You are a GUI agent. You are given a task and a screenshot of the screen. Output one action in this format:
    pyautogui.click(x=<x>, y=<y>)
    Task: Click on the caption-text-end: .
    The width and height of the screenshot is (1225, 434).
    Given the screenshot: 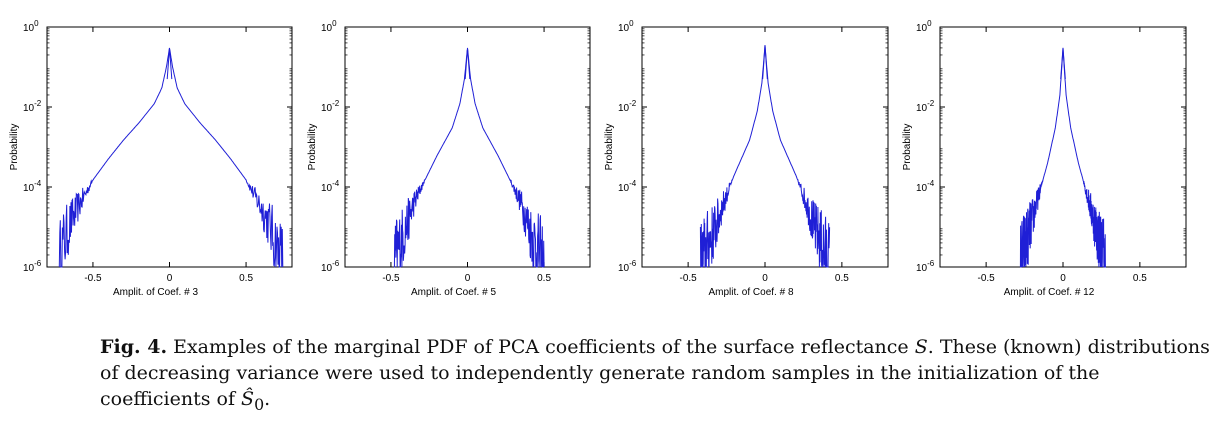 What is the action you would take?
    pyautogui.click(x=267, y=399)
    